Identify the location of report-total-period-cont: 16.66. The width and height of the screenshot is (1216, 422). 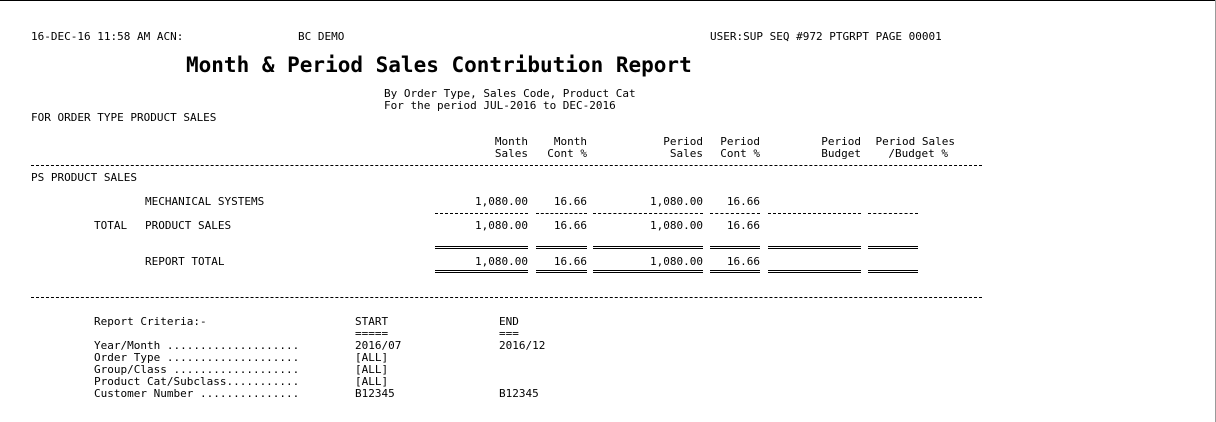
(743, 261).